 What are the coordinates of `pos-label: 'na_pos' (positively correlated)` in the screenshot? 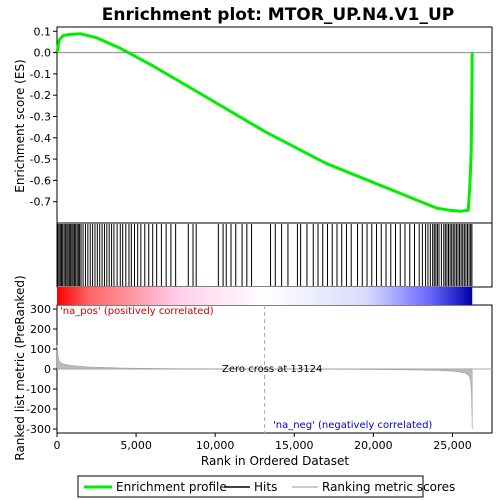 It's located at (137, 311).